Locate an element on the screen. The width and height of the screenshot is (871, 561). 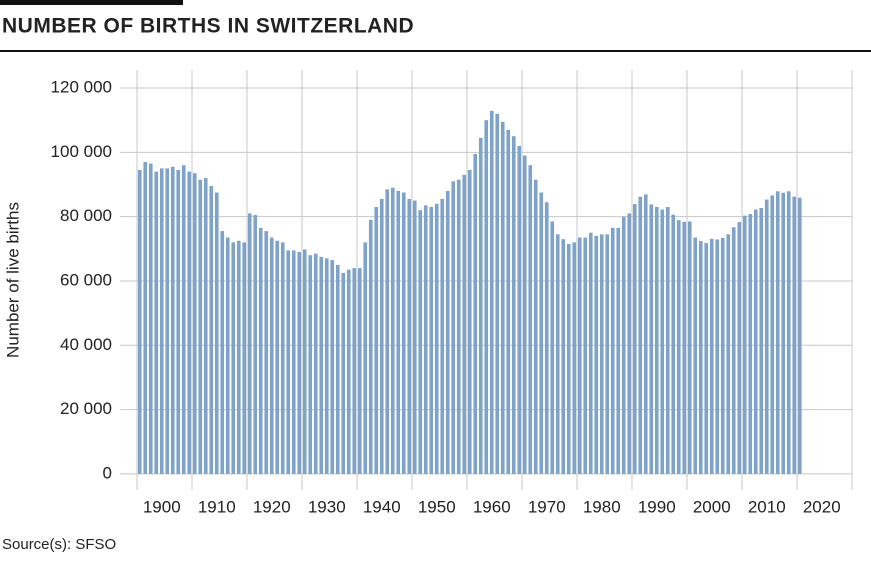
y-tick-label: 20 000 is located at coordinates (86, 408).